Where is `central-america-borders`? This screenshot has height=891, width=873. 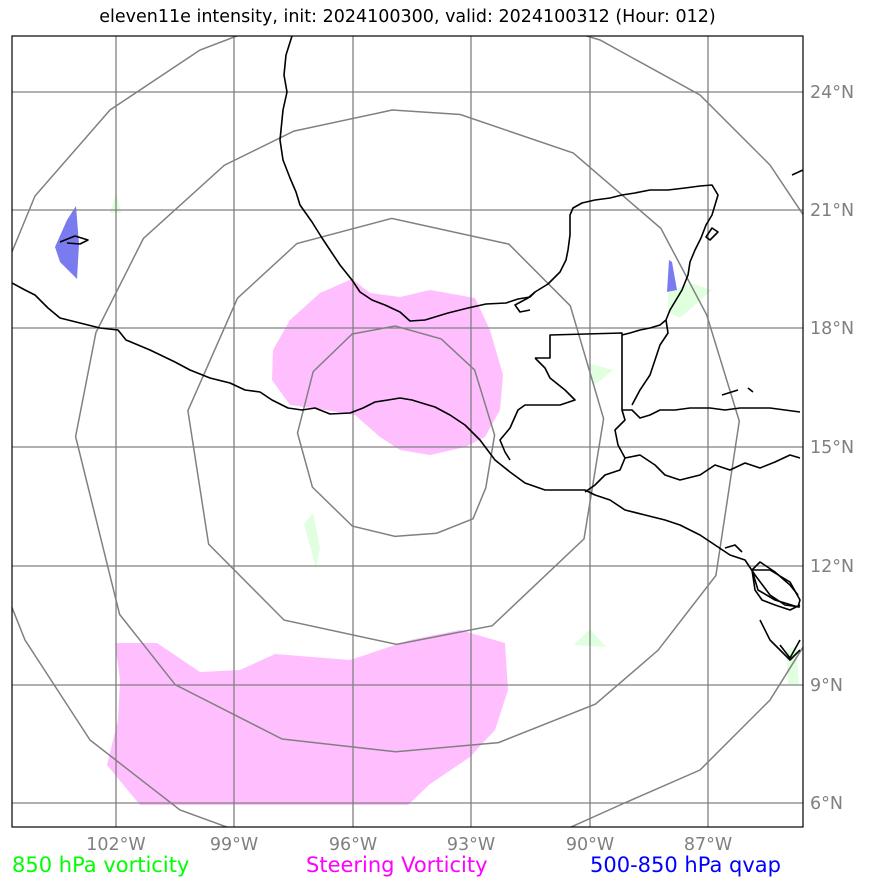 central-america-borders is located at coordinates (692, 510).